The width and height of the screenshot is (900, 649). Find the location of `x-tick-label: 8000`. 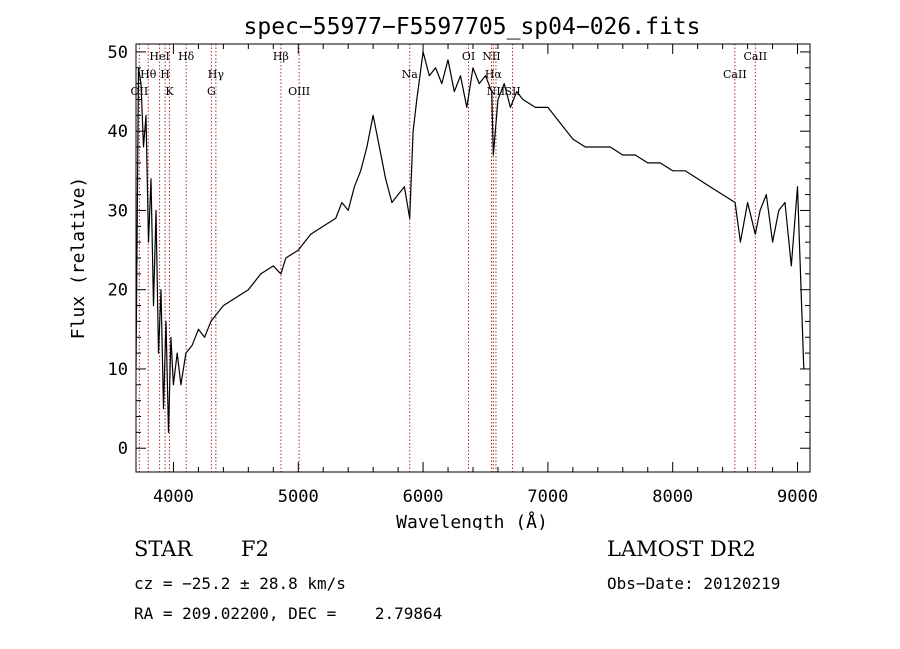

x-tick-label: 8000 is located at coordinates (672, 497).